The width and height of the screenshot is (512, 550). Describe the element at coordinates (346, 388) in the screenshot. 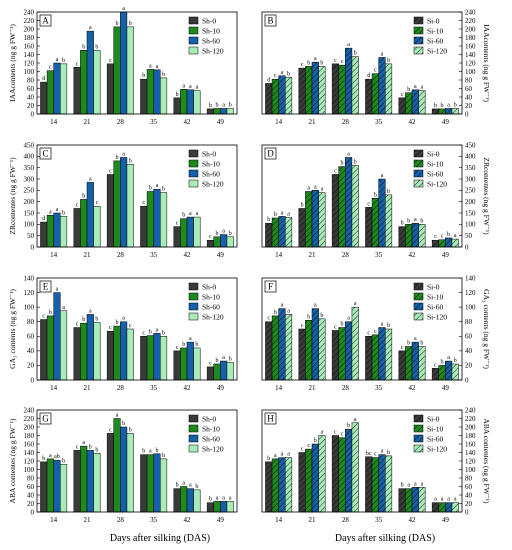

I see `x-tick-label: 28` at that location.